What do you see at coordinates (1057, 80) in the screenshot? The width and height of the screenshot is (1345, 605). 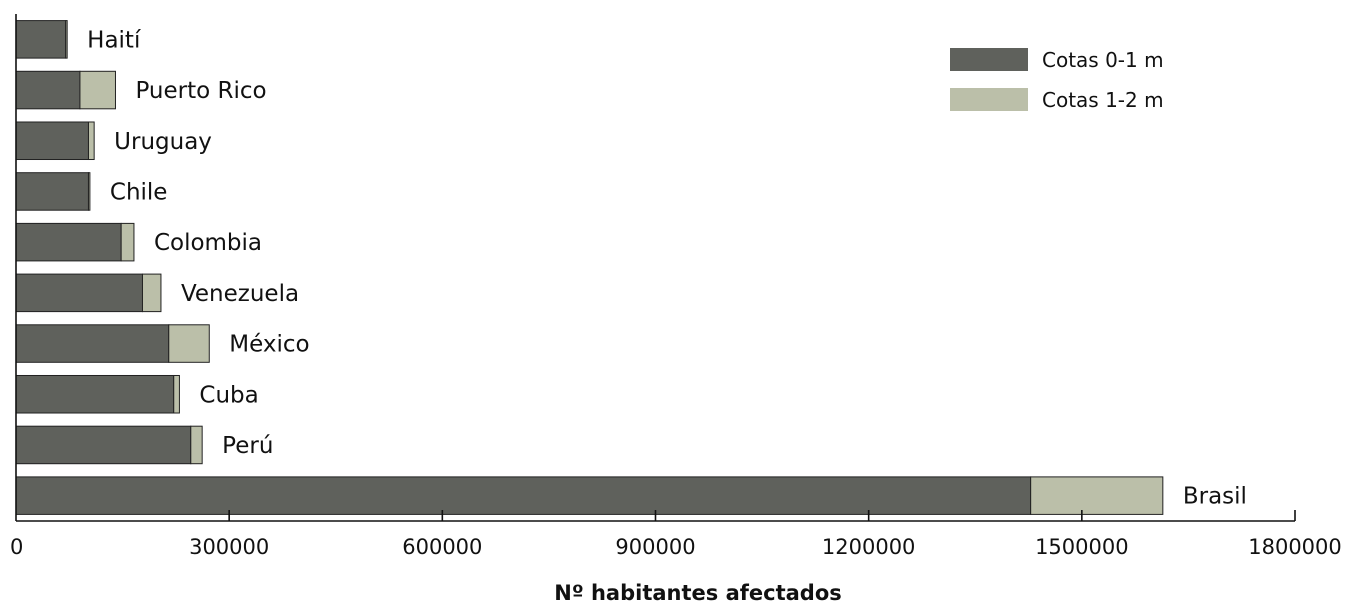 I see `legend: Cotas 0-1 m Cotas 1-2 m` at bounding box center [1057, 80].